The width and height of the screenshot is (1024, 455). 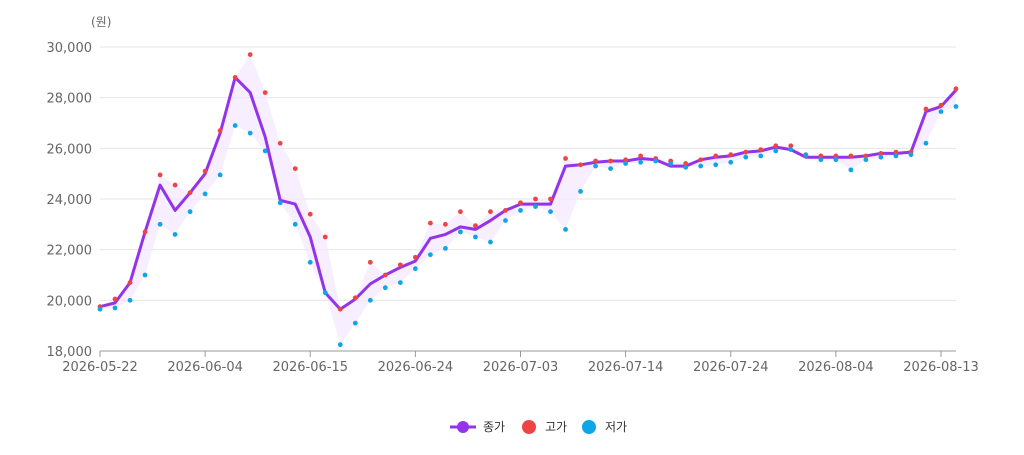 I want to click on legend-high-swatch-dot, so click(x=529, y=427).